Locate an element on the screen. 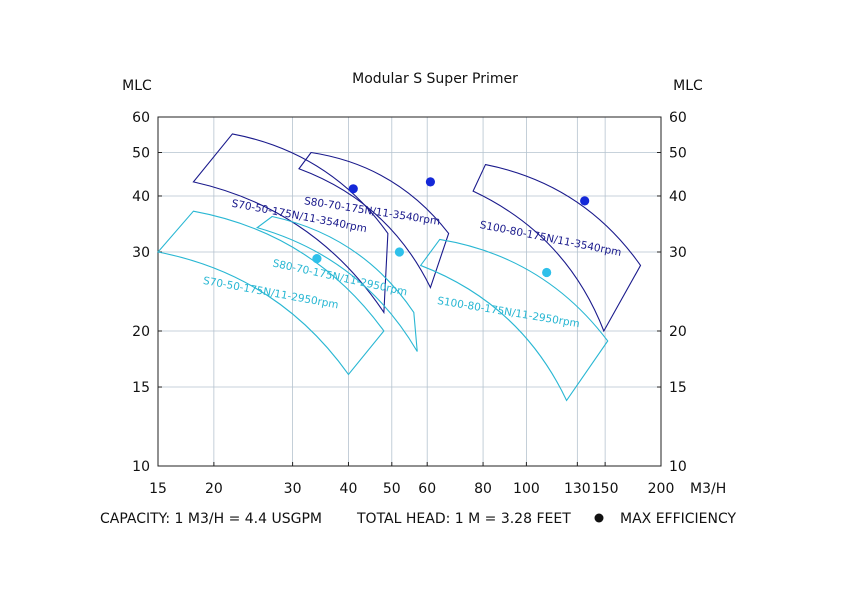 The width and height of the screenshot is (842, 596). y-tick-label-right: 10 is located at coordinates (678, 467).